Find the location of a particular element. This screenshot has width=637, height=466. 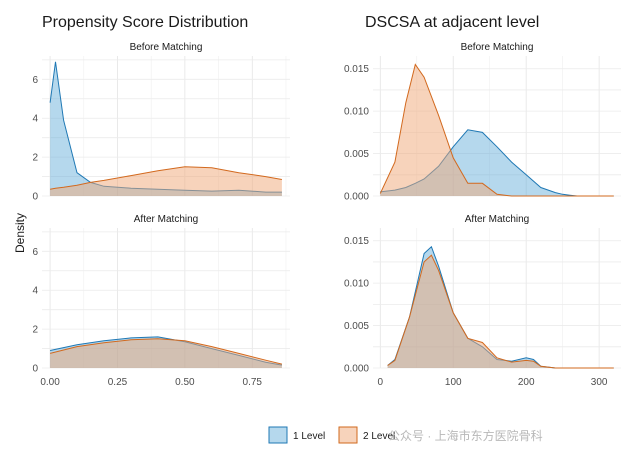

watermark: 公众号 · 上海市东方医院骨科 is located at coordinates (465, 435).